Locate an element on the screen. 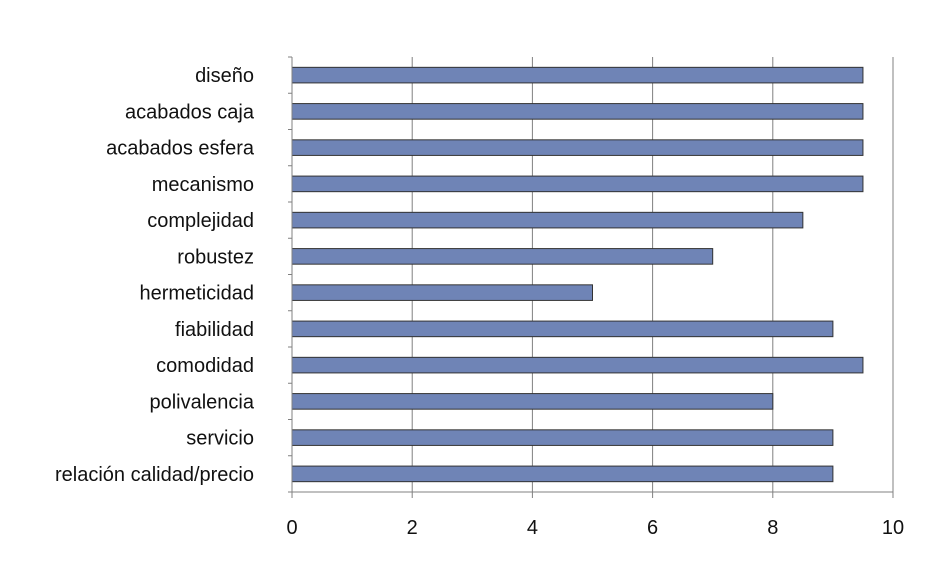 The image size is (943, 565). category-label: acabados esfera is located at coordinates (180, 149).